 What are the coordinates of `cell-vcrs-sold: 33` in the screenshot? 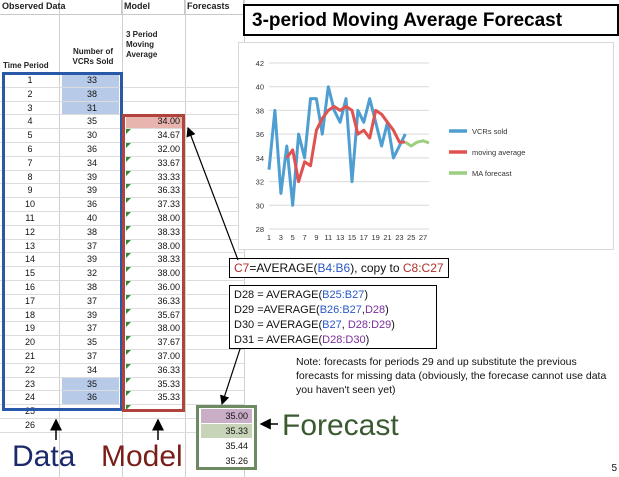 It's located at (91, 80).